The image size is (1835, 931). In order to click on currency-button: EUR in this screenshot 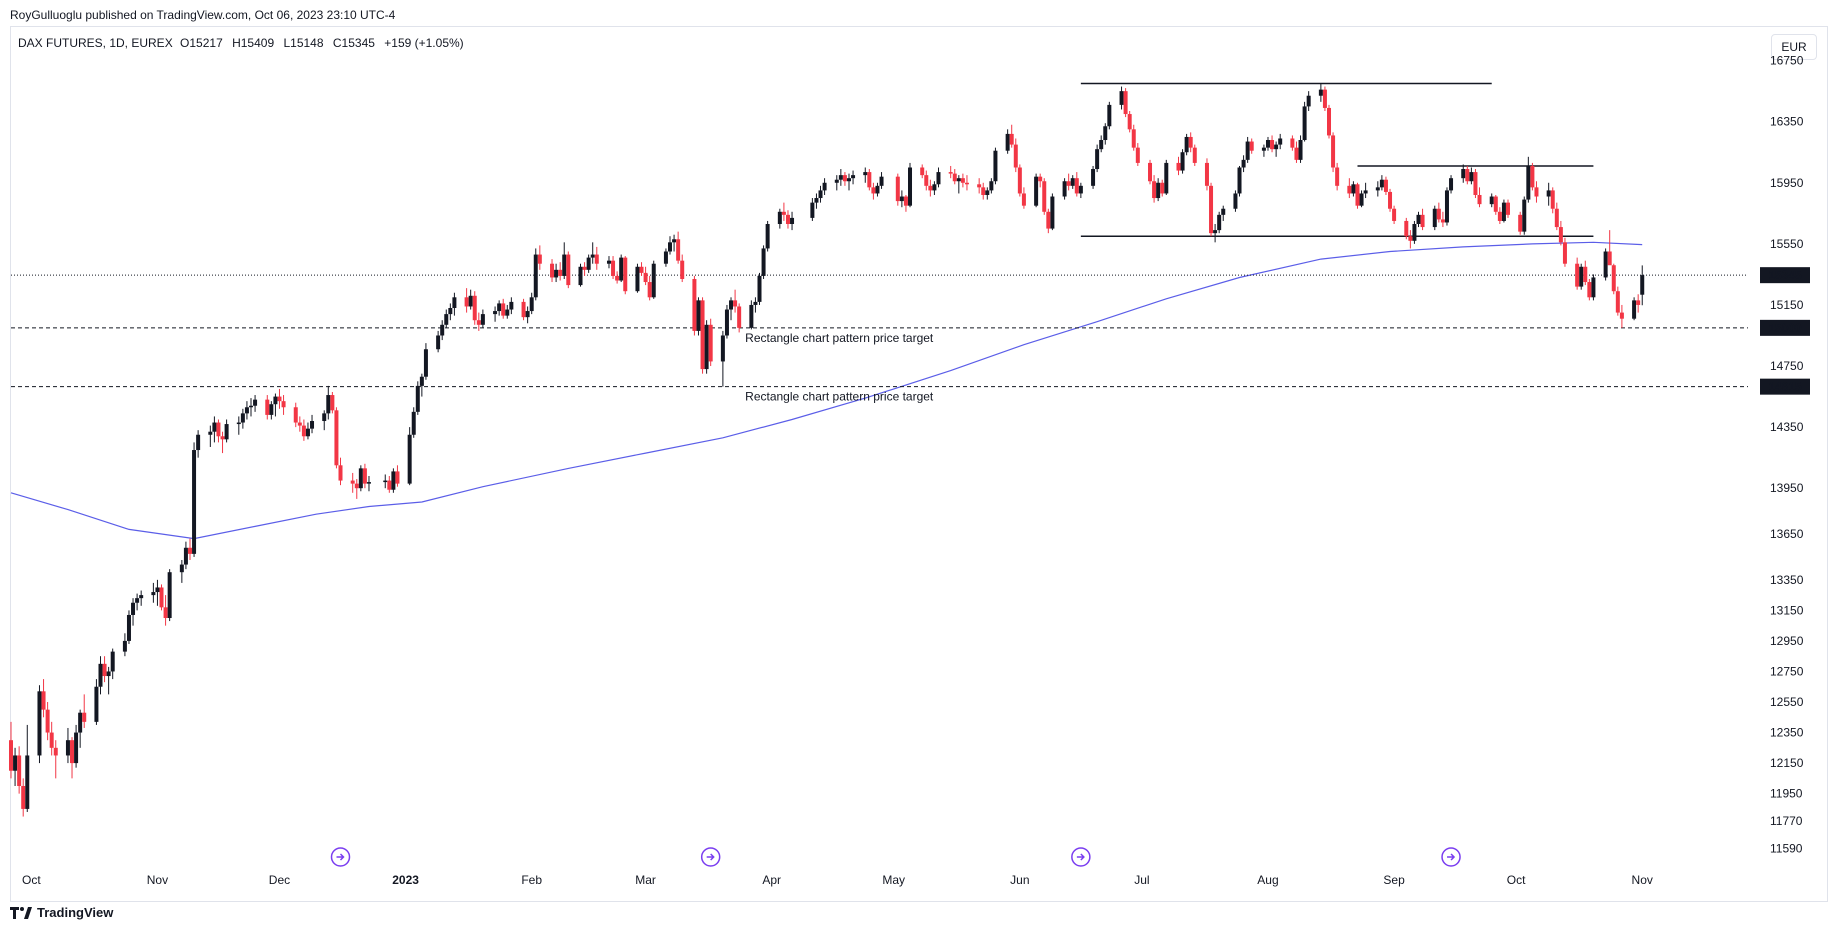, I will do `click(1794, 47)`.